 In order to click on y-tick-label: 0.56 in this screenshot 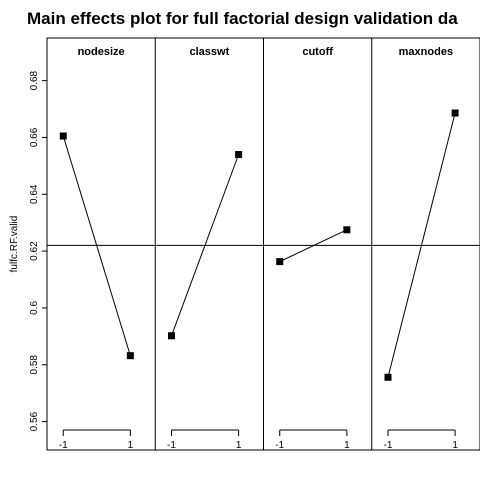, I will do `click(34, 421)`.